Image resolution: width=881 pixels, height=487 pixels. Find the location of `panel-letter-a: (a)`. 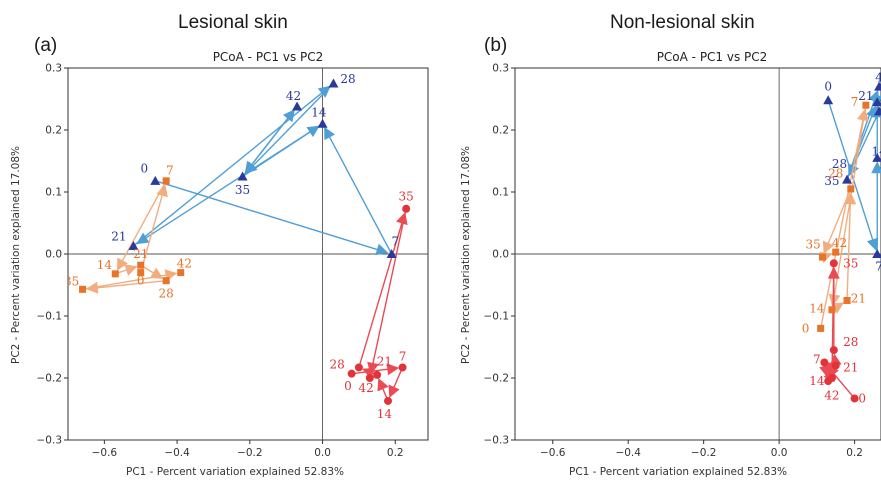

panel-letter-a: (a) is located at coordinates (46, 45).